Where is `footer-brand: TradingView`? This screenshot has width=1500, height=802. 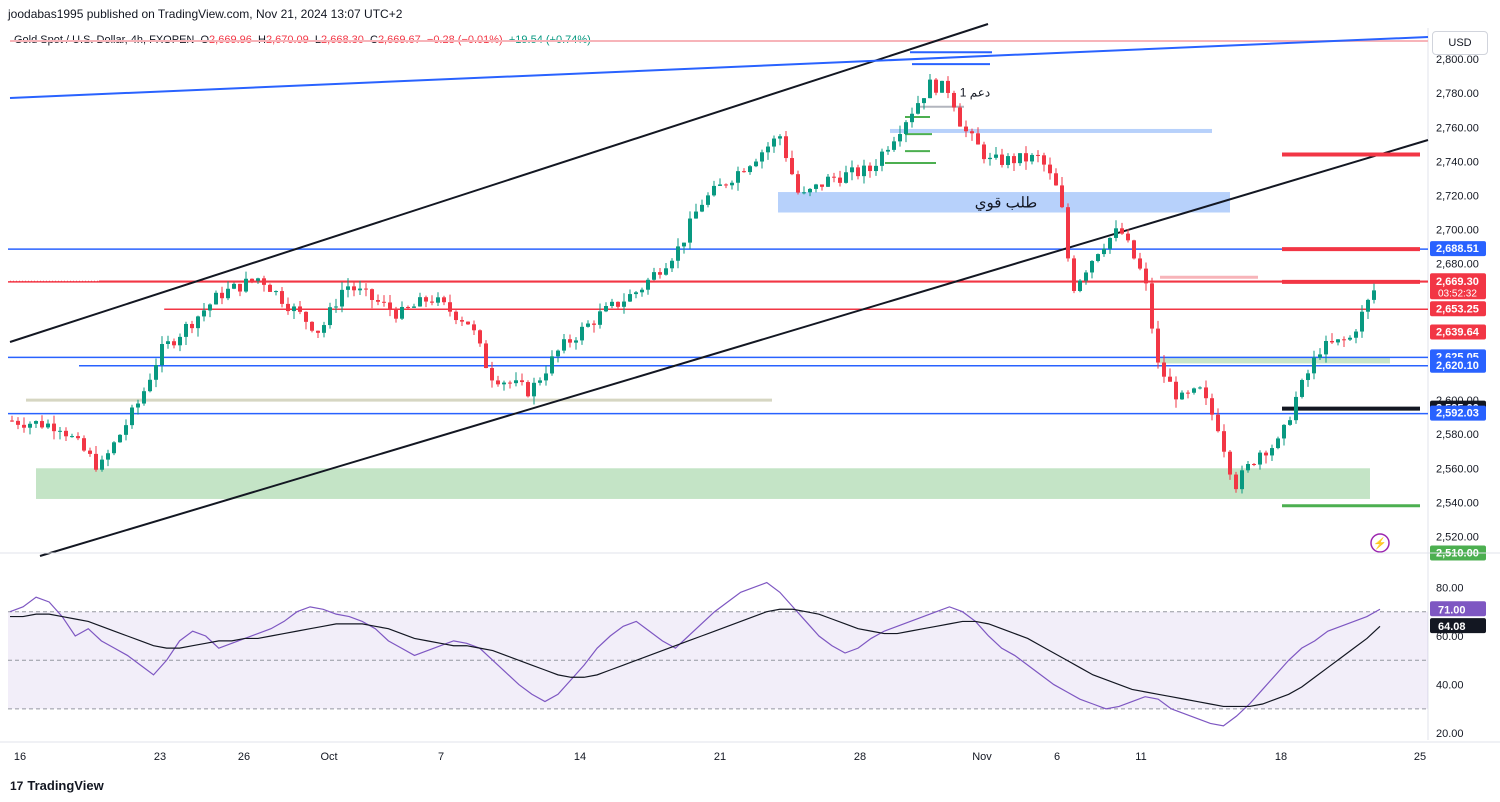 footer-brand: TradingView is located at coordinates (65, 785).